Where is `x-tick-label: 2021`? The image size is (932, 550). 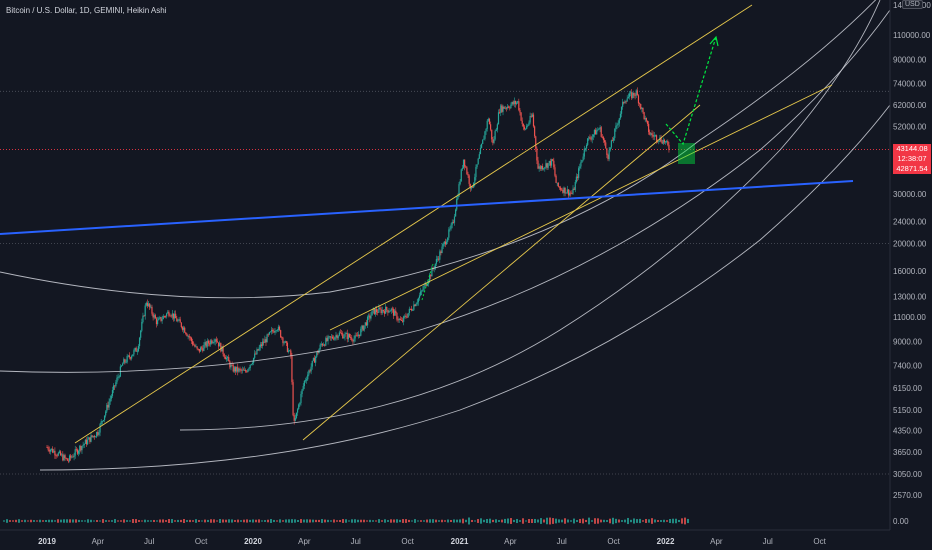 x-tick-label: 2021 is located at coordinates (460, 541).